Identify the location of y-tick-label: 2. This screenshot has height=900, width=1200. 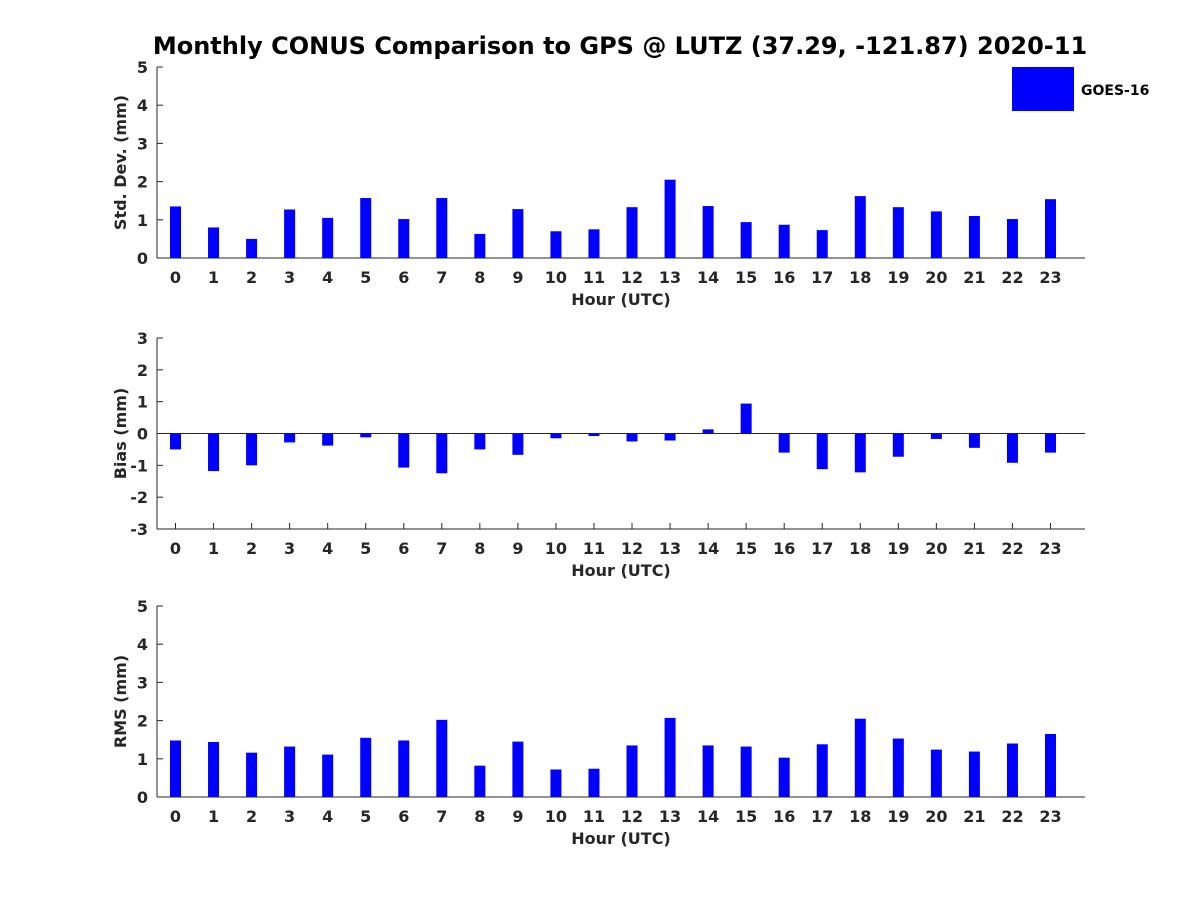
(142, 721).